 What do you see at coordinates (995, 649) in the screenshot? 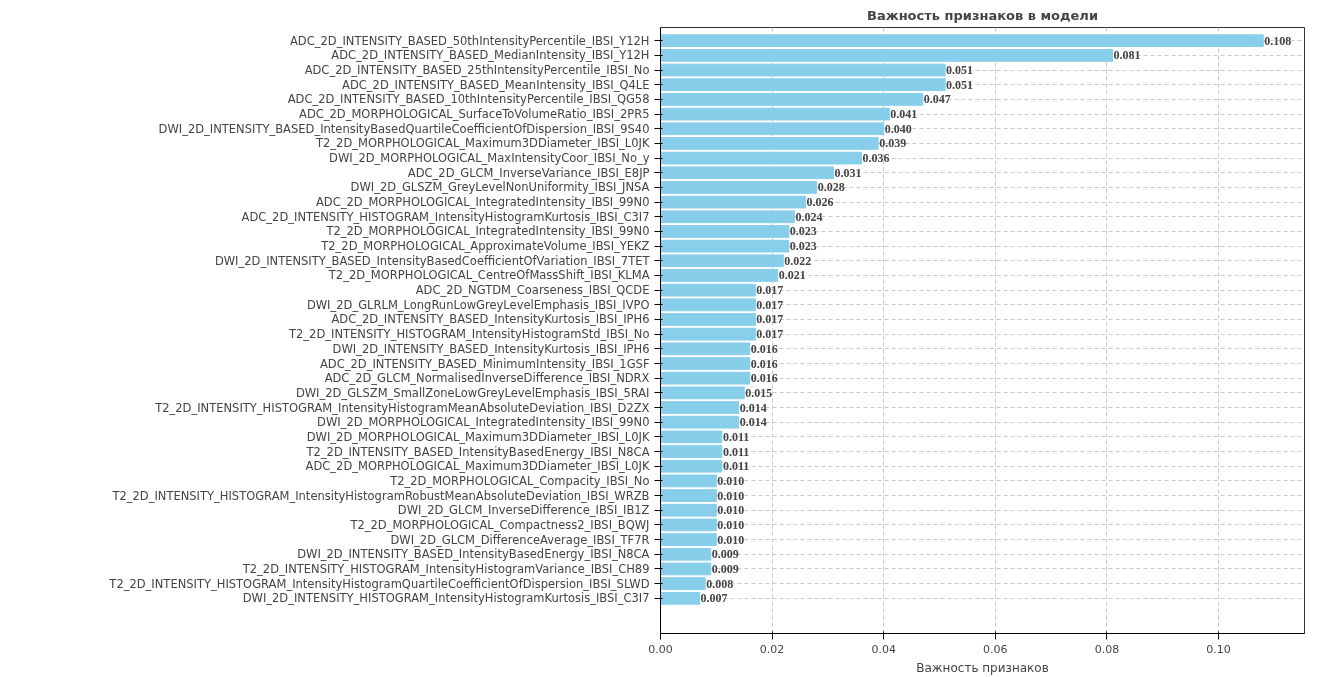
I see `x-tick-label: 0.06` at bounding box center [995, 649].